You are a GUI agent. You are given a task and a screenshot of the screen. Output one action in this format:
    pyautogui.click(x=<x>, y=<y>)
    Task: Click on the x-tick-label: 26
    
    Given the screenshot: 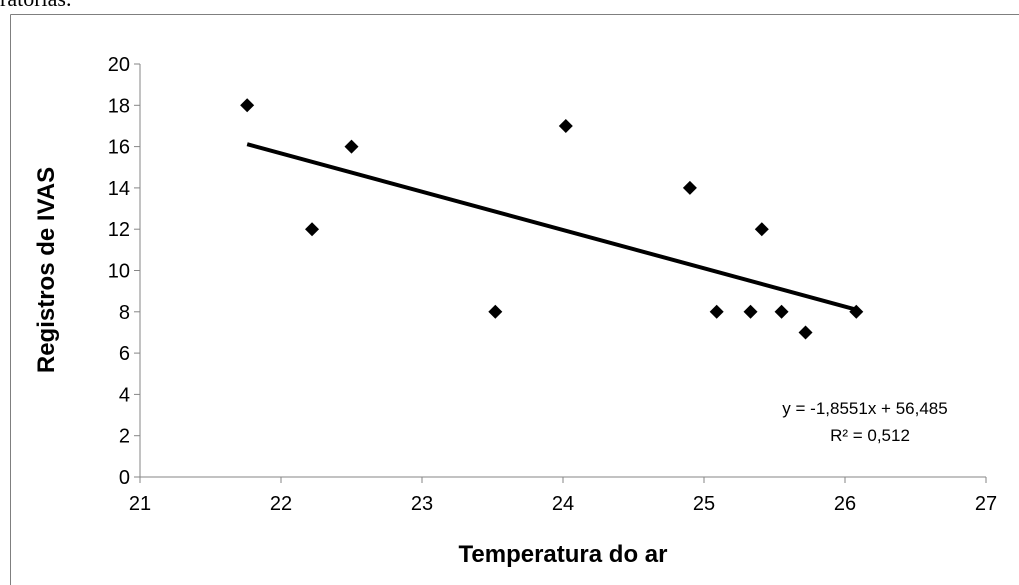 What is the action you would take?
    pyautogui.click(x=845, y=504)
    